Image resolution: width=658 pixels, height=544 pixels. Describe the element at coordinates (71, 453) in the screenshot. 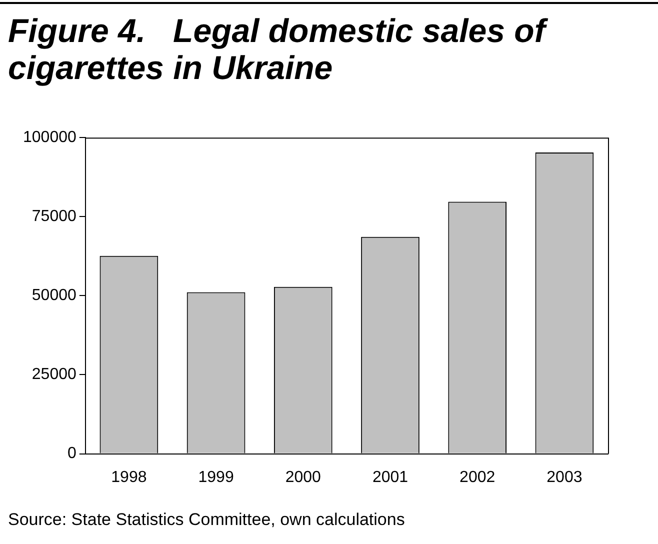

I see `y-tick-label: 0` at that location.